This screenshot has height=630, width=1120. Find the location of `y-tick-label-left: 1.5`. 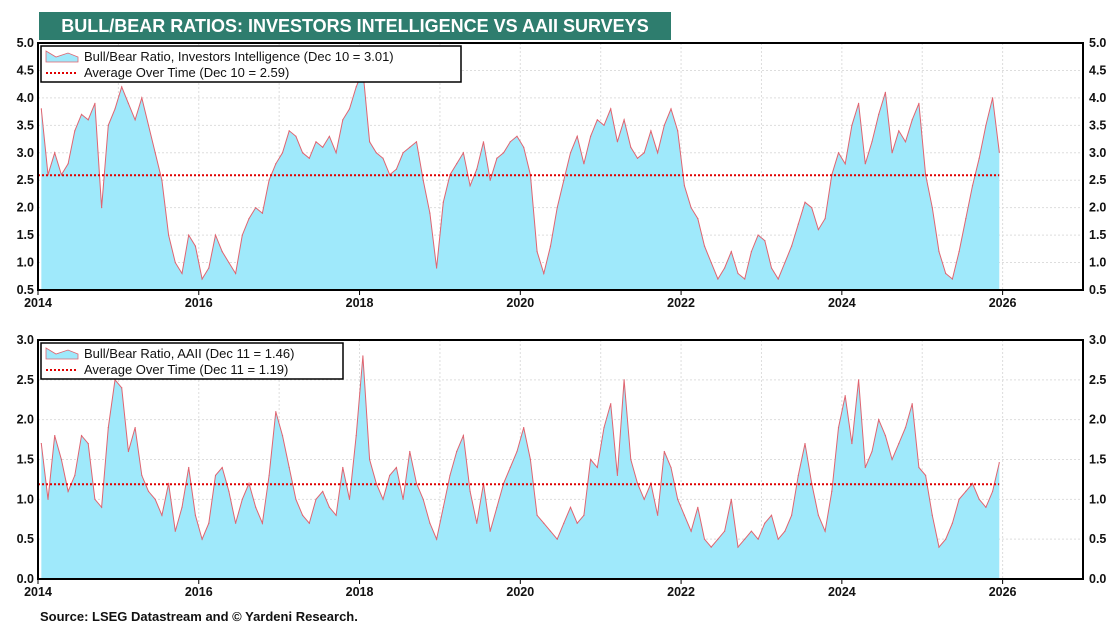

y-tick-label-left: 1.5 is located at coordinates (25, 235).